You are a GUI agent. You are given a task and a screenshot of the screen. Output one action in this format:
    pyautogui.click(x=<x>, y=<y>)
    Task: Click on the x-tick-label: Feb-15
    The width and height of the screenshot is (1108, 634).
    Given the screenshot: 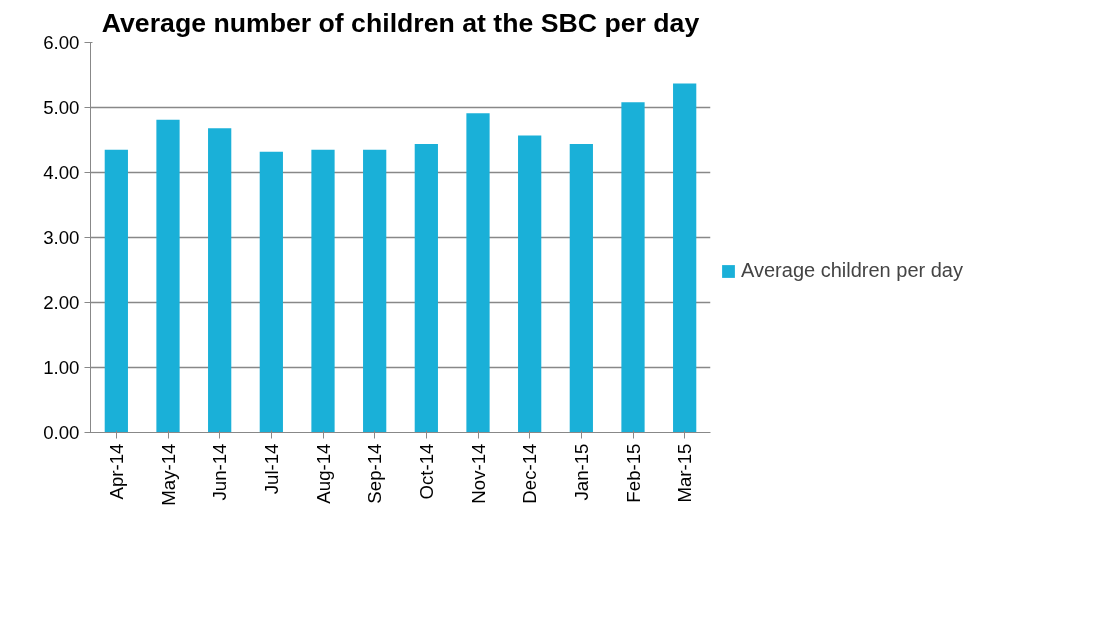 What is the action you would take?
    pyautogui.click(x=633, y=473)
    